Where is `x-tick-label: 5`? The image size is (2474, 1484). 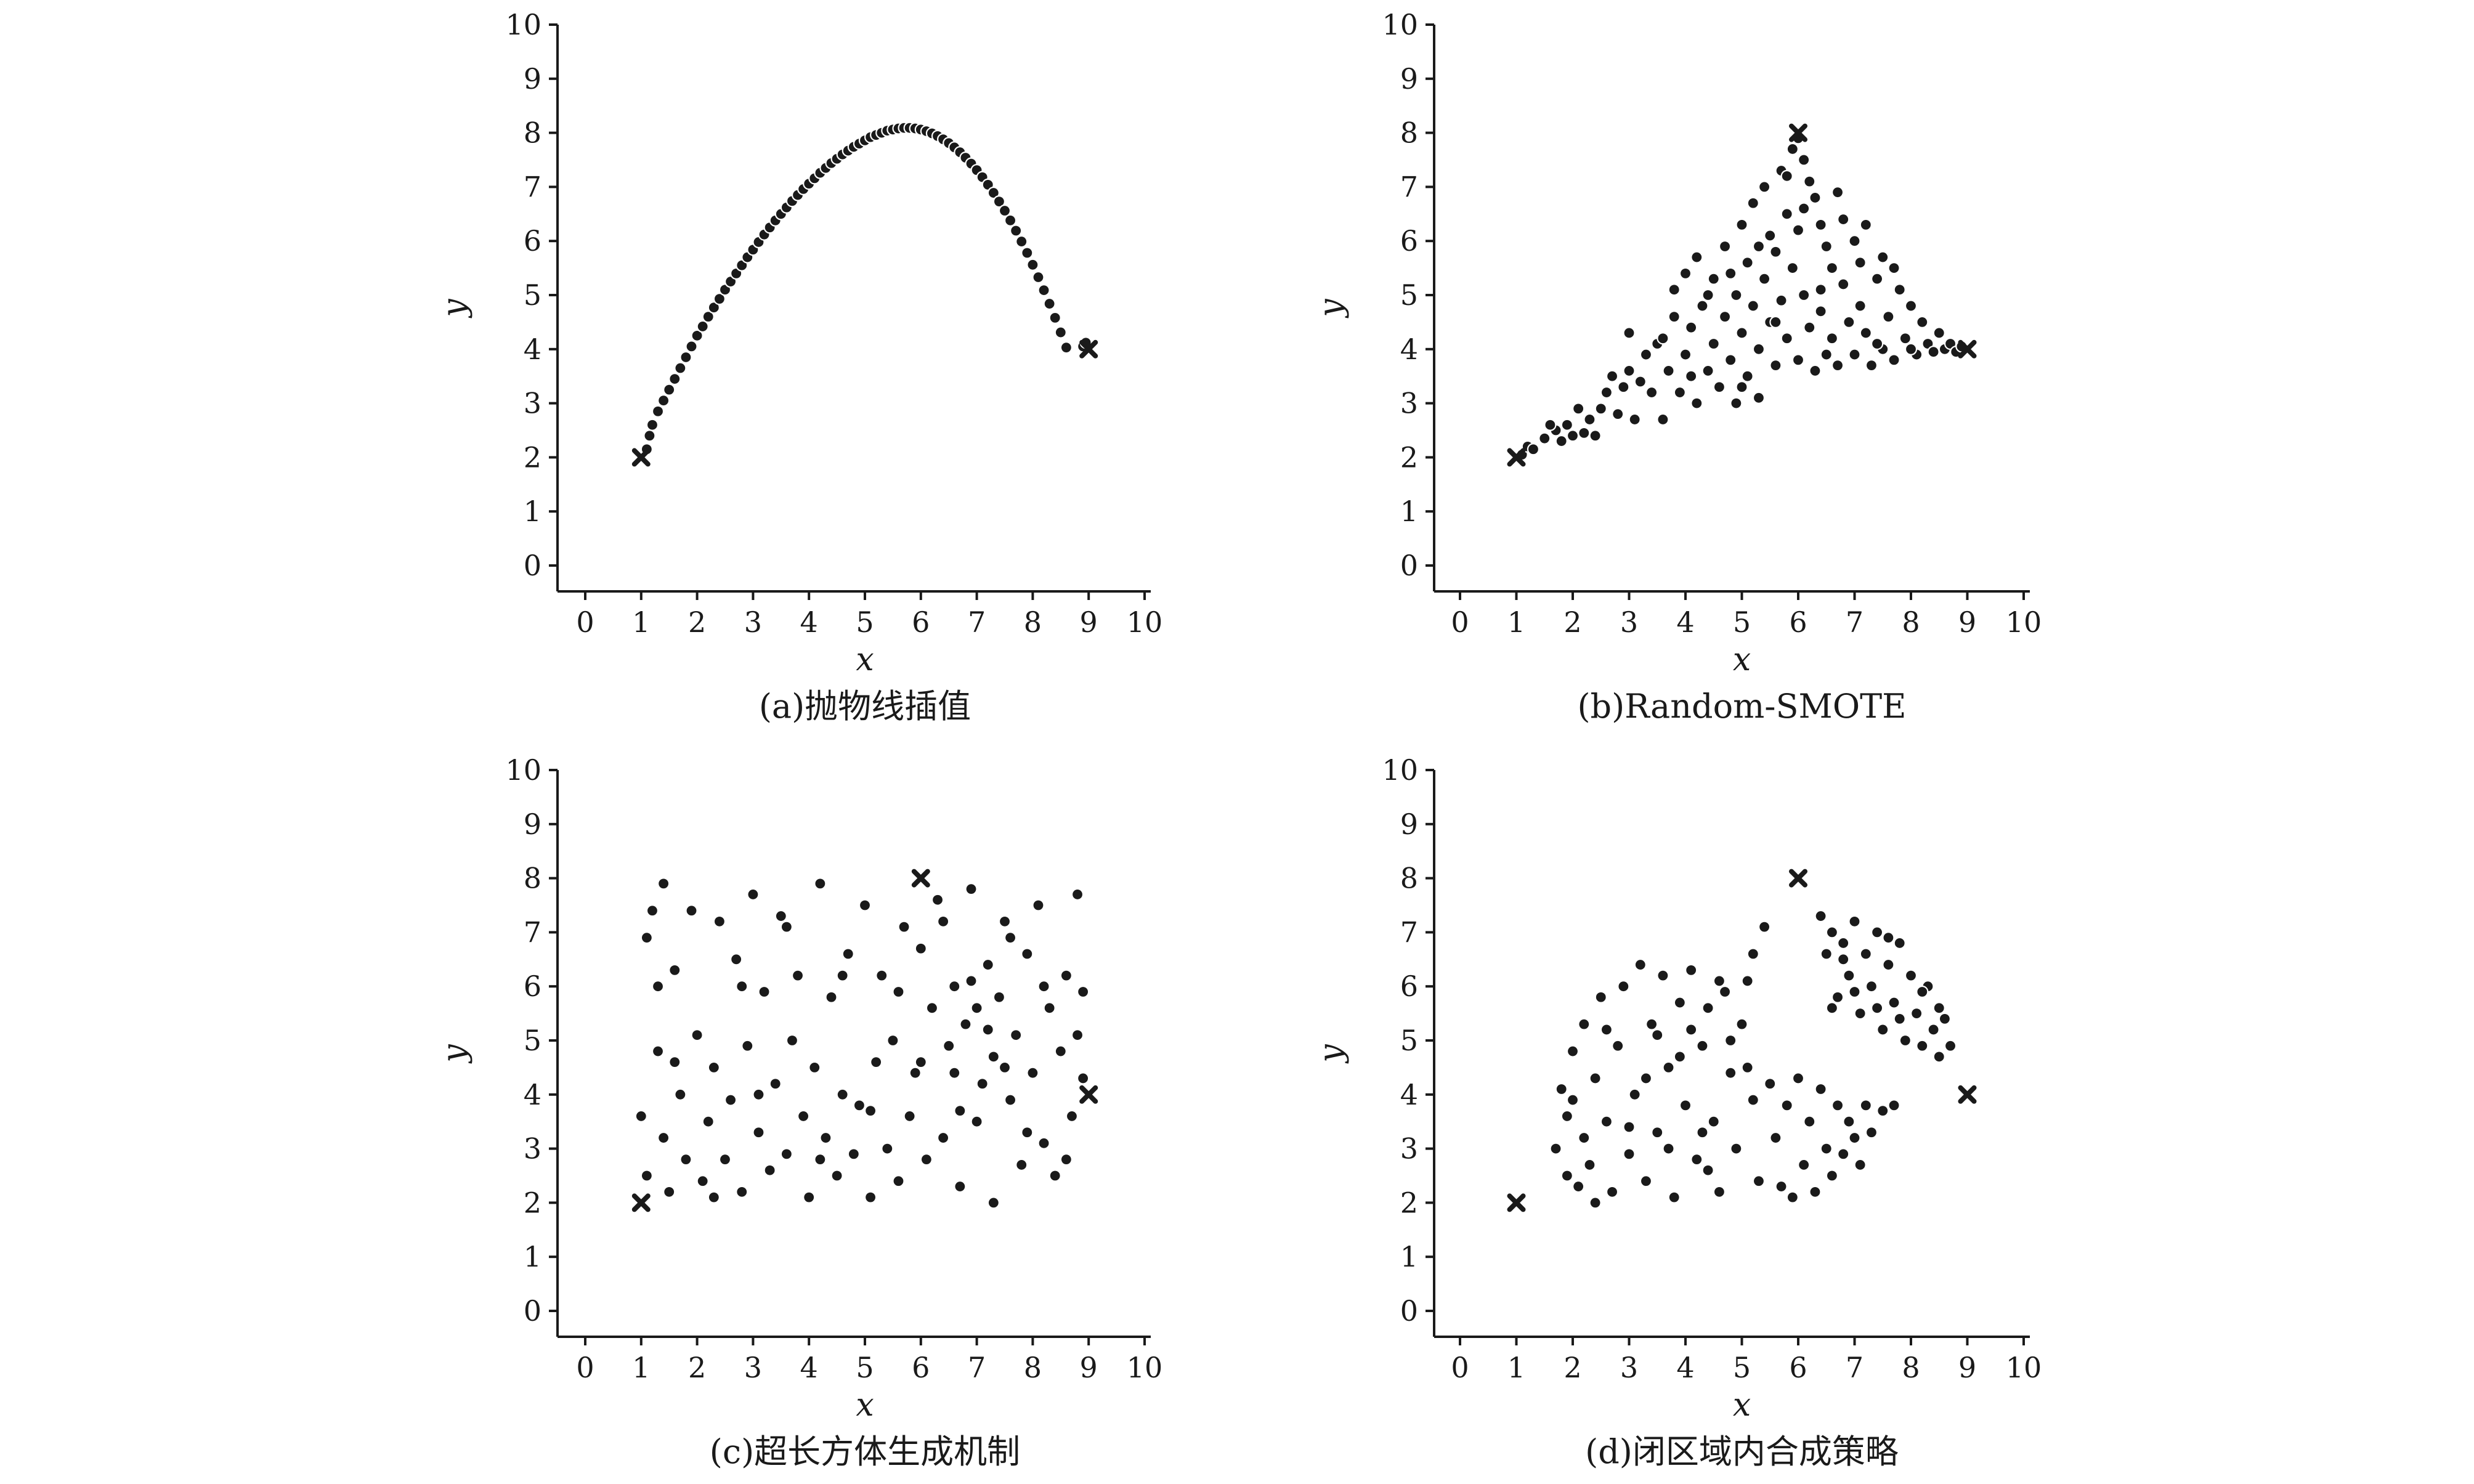
x-tick-label: 5 is located at coordinates (865, 622).